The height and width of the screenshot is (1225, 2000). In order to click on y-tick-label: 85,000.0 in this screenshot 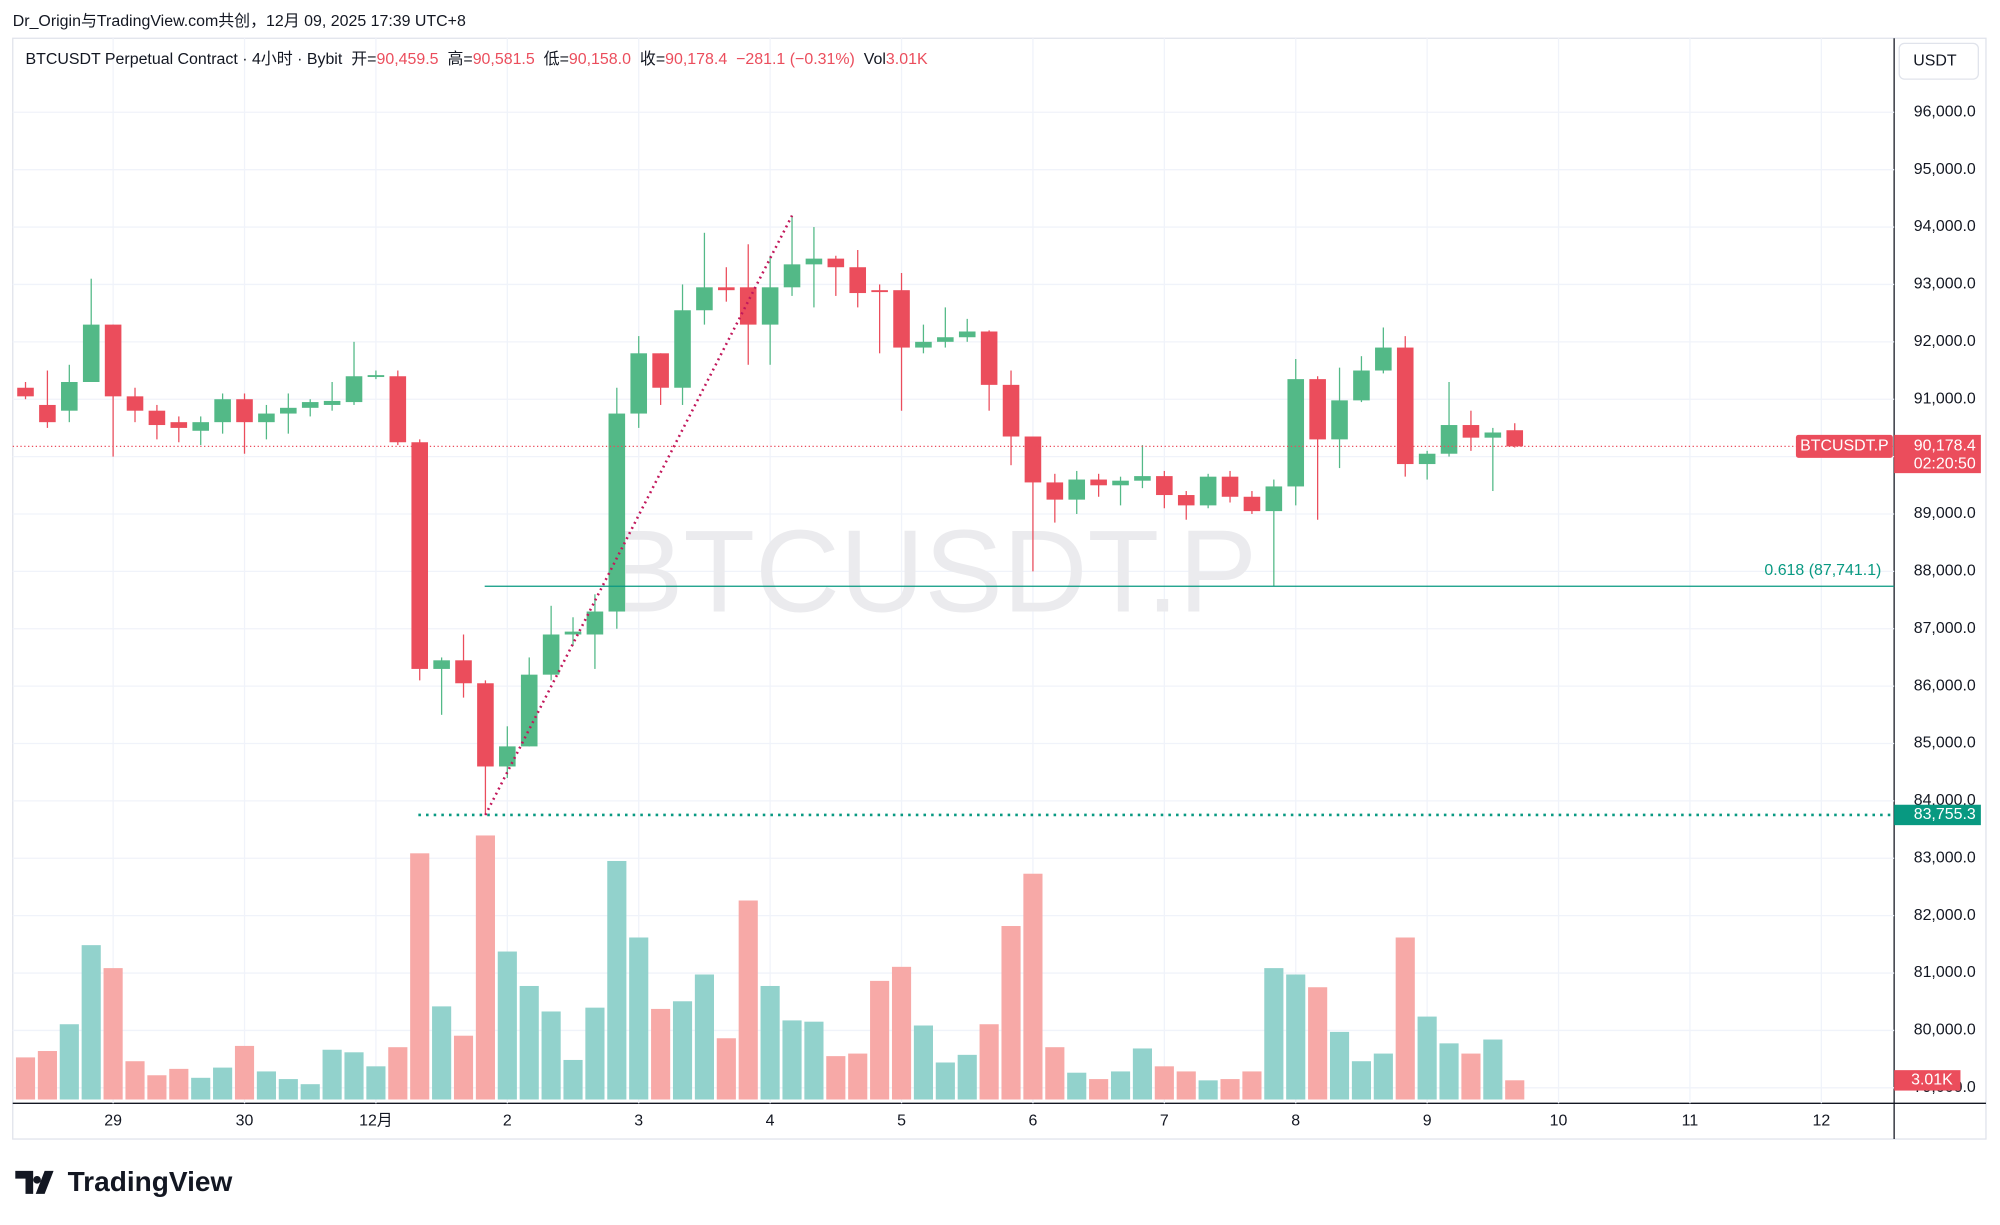, I will do `click(1945, 743)`.